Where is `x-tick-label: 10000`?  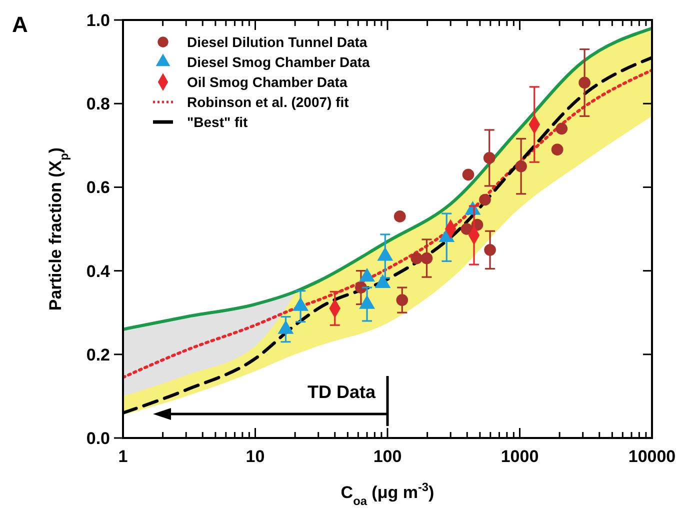
x-tick-label: 10000 is located at coordinates (652, 456).